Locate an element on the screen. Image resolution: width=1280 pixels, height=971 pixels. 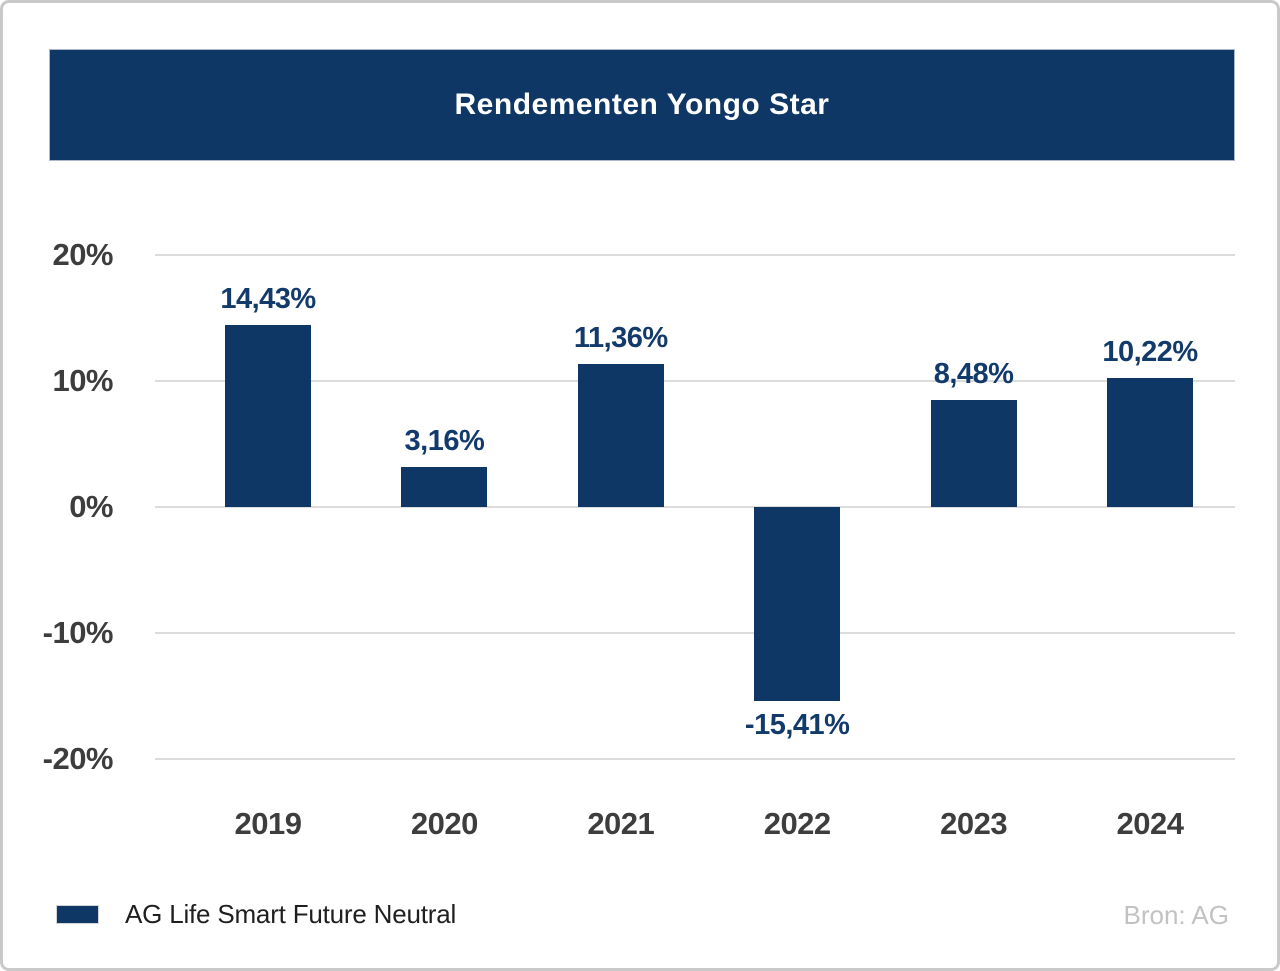
bar-2020 is located at coordinates (444, 487).